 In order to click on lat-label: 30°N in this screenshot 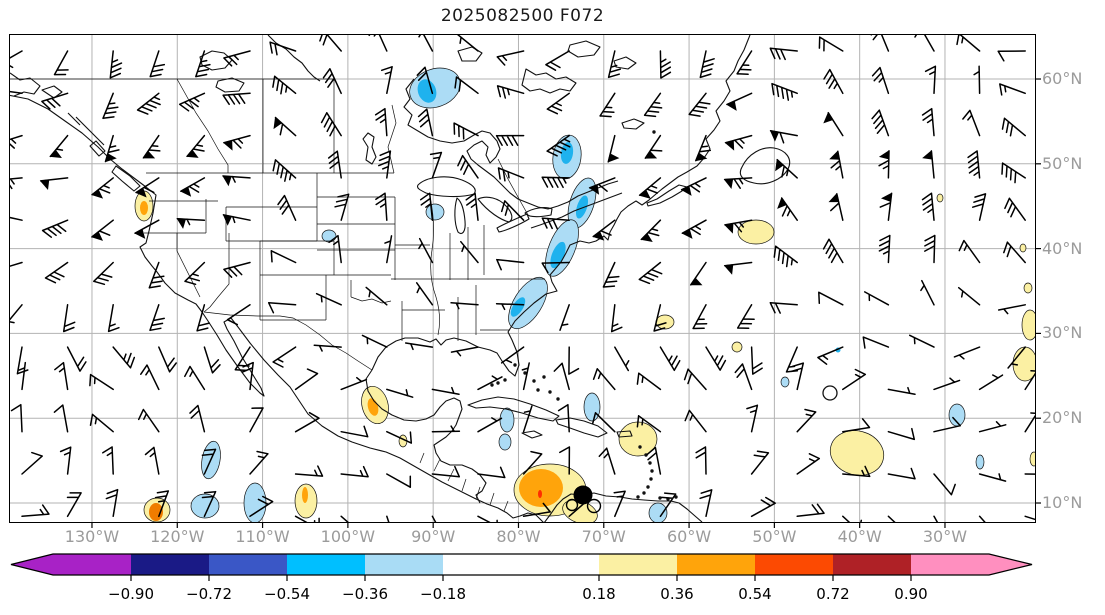, I will do `click(1062, 333)`.